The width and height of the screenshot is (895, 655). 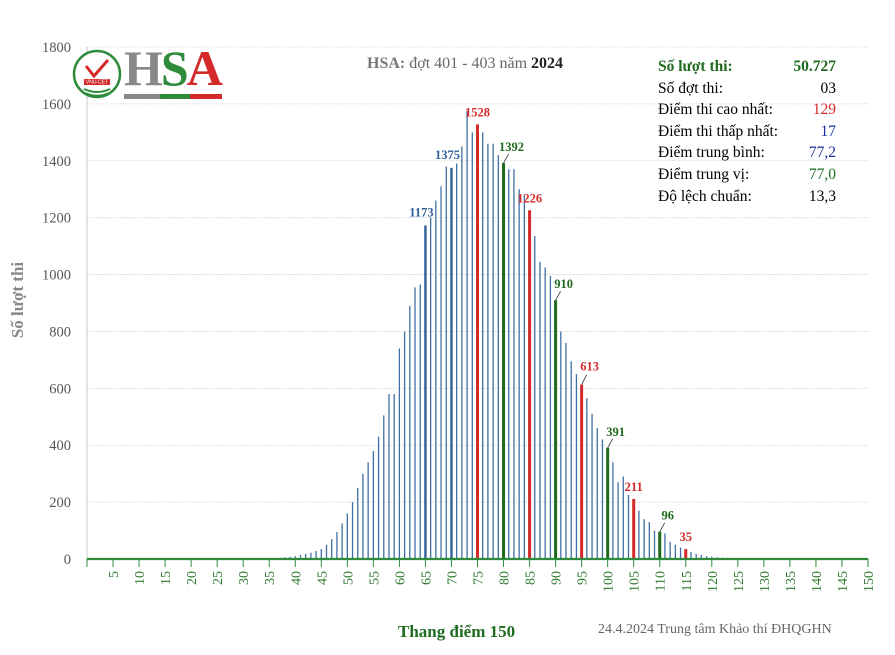 I want to click on data-label: 1392, so click(x=511, y=147).